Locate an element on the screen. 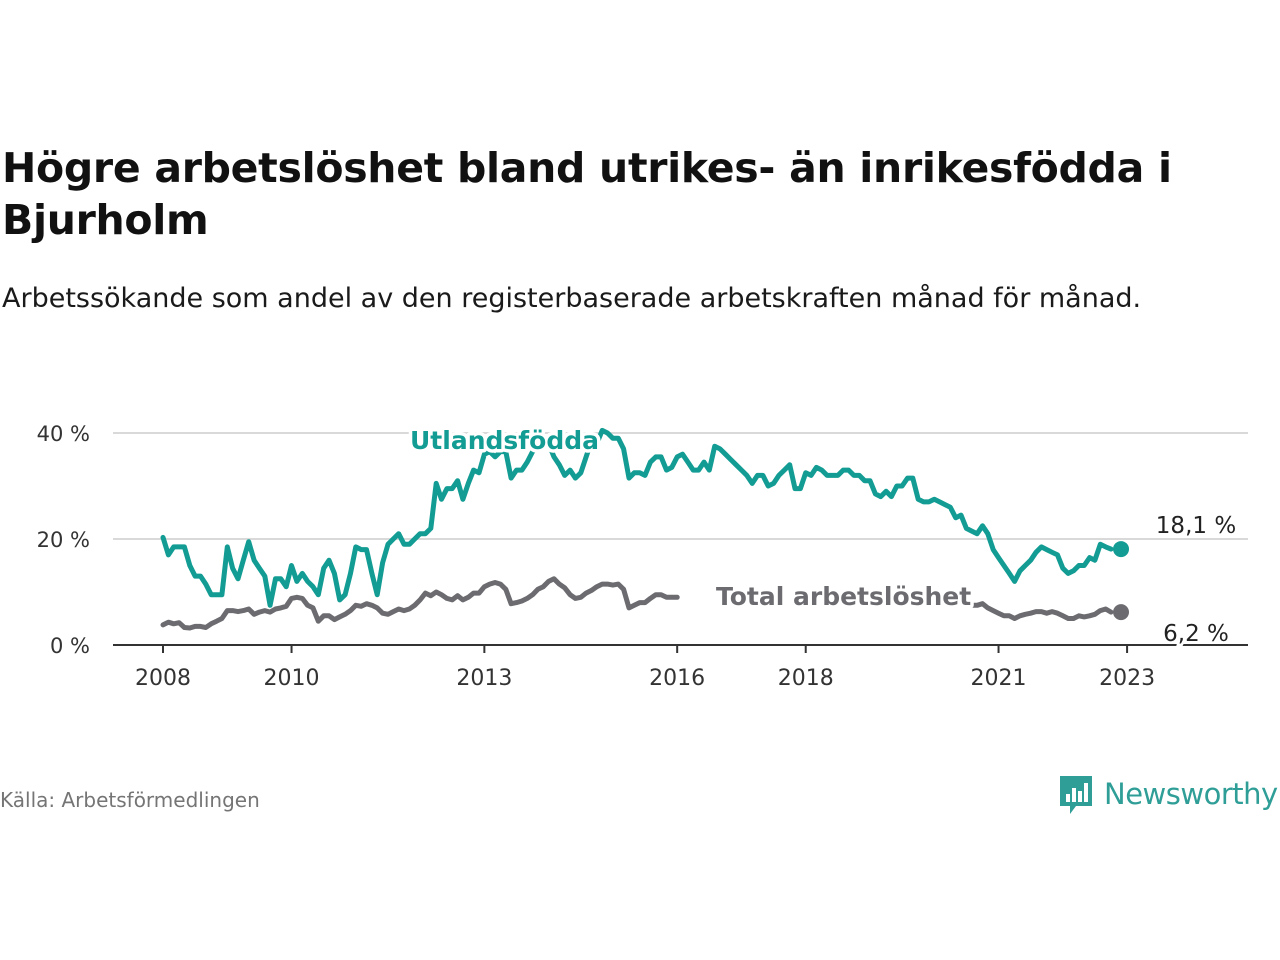  x-tick-label: 2010 is located at coordinates (292, 678).